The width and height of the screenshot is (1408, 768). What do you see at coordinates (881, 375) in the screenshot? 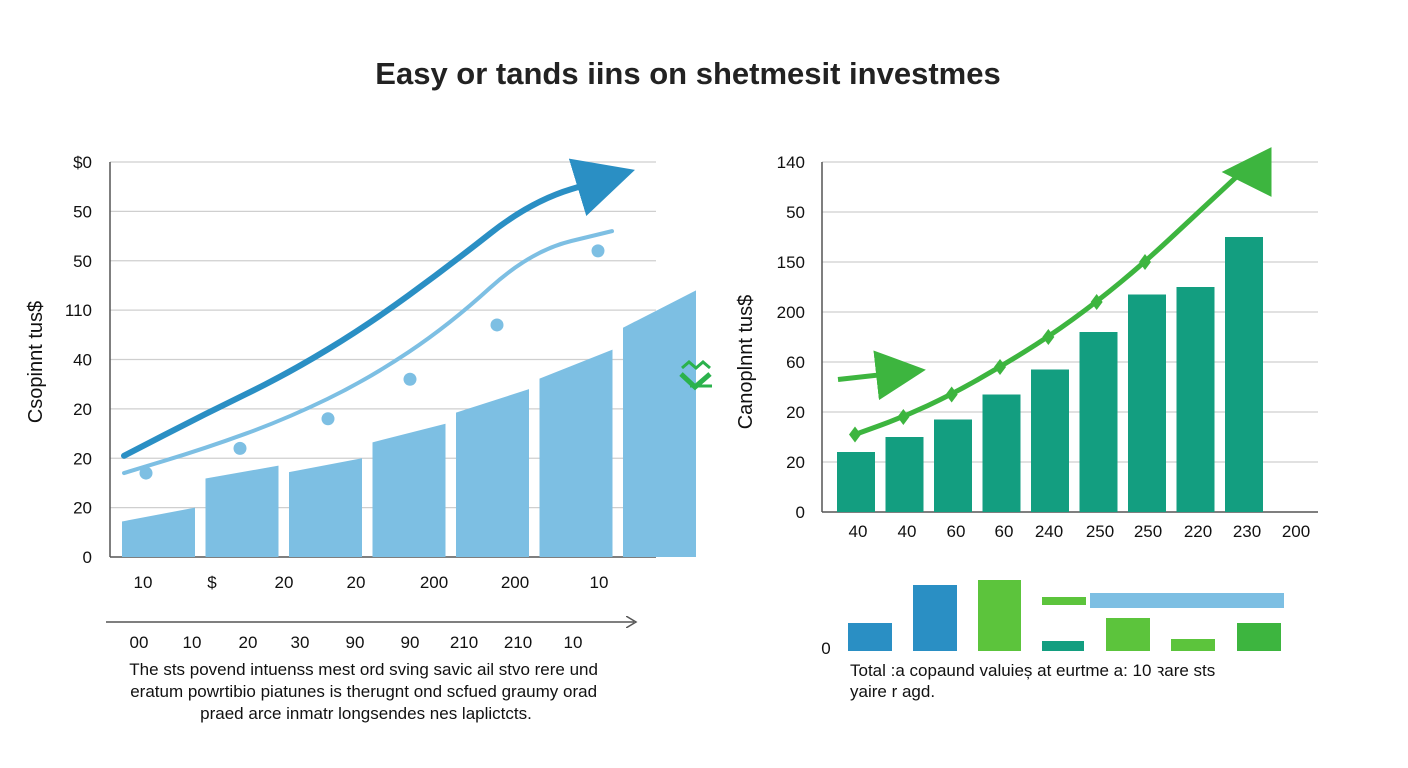
I see `right-short-arrow` at bounding box center [881, 375].